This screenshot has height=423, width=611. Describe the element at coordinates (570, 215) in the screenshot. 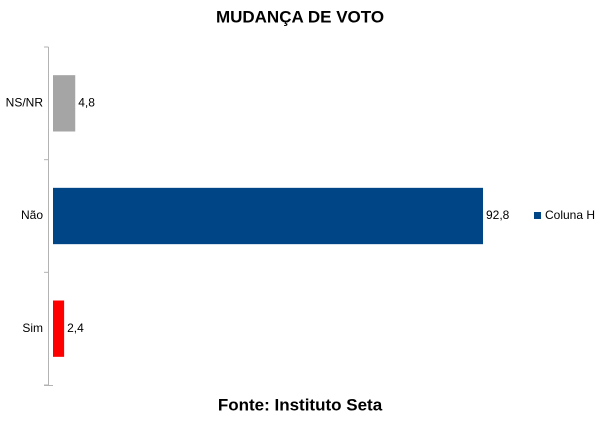

I see `legend-label: Coluna H` at that location.